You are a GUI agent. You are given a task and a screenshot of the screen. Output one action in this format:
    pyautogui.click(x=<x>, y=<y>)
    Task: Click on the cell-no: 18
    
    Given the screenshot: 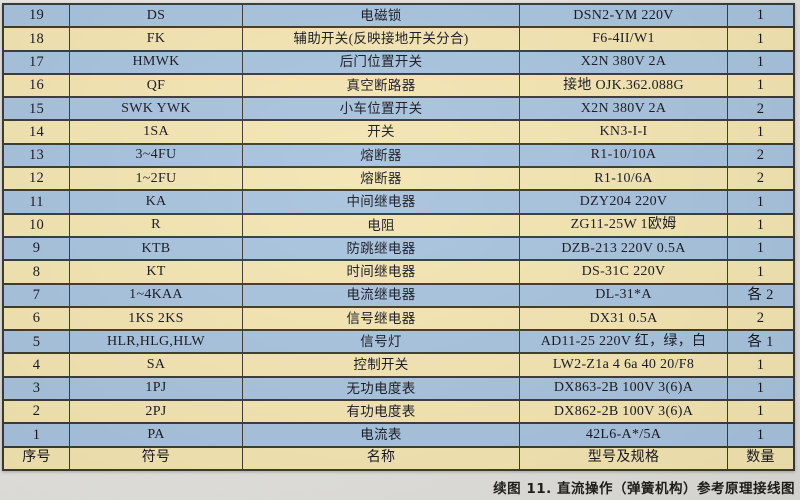 What is the action you would take?
    pyautogui.click(x=37, y=39)
    